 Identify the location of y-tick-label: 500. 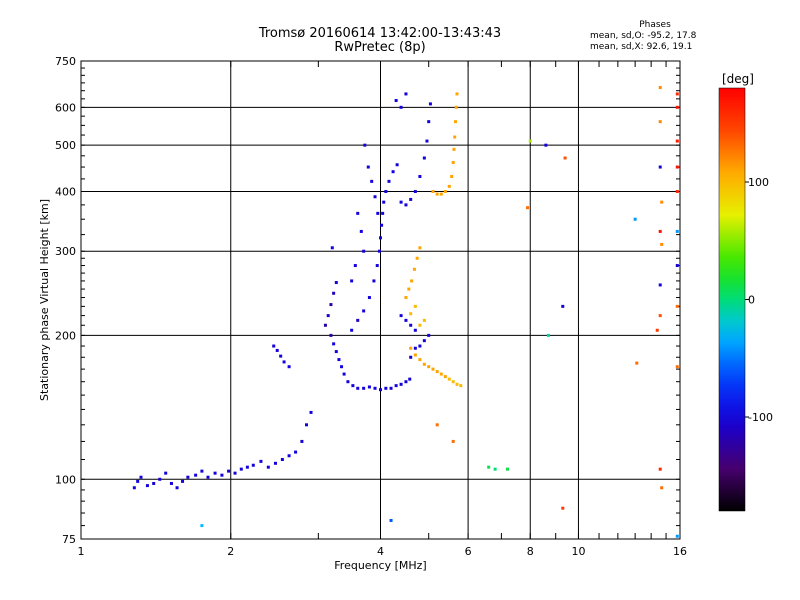
(65, 145).